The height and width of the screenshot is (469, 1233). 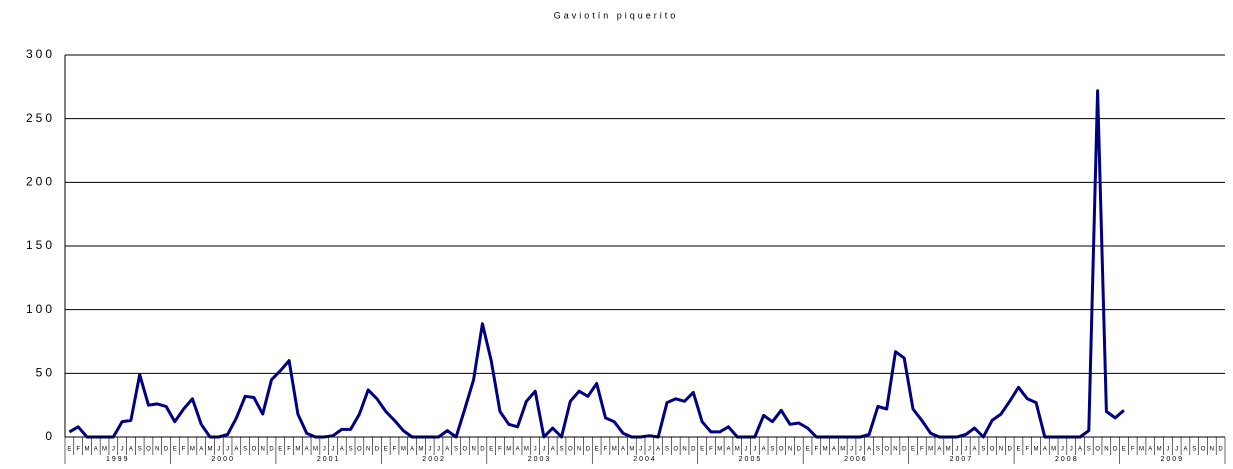 I want to click on y-tick-label: 150, so click(x=40, y=245).